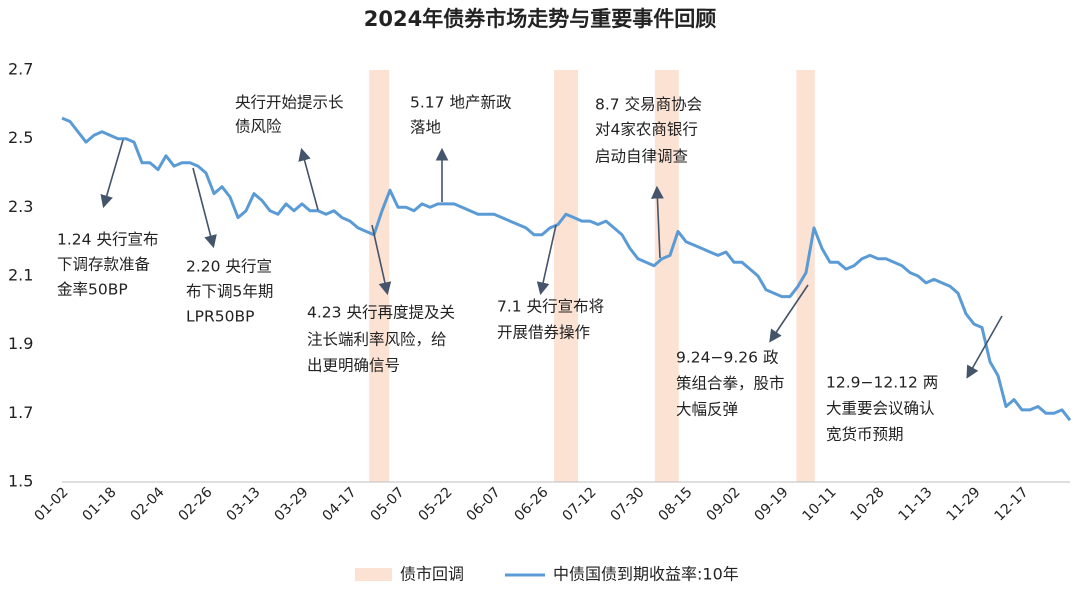 This screenshot has height=608, width=1080. I want to click on x-tick-label: 10-28, so click(868, 504).